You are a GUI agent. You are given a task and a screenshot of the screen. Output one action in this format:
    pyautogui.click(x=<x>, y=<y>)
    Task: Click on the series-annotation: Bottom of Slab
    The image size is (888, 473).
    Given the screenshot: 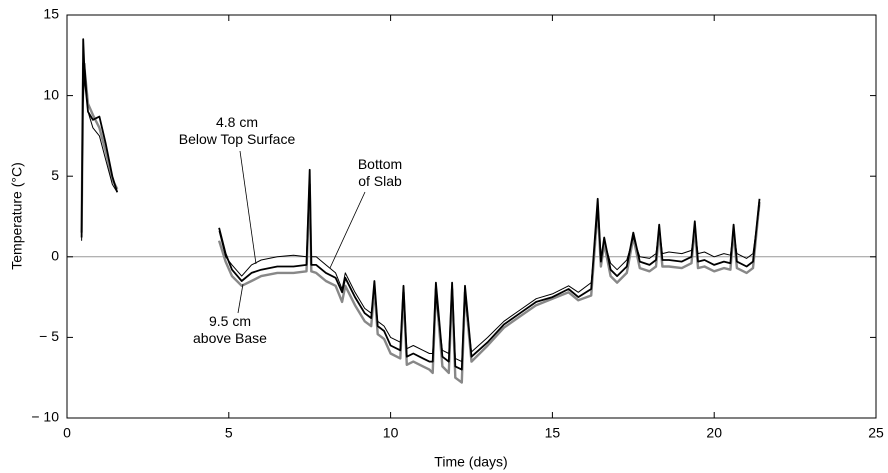 What is the action you would take?
    pyautogui.click(x=380, y=172)
    